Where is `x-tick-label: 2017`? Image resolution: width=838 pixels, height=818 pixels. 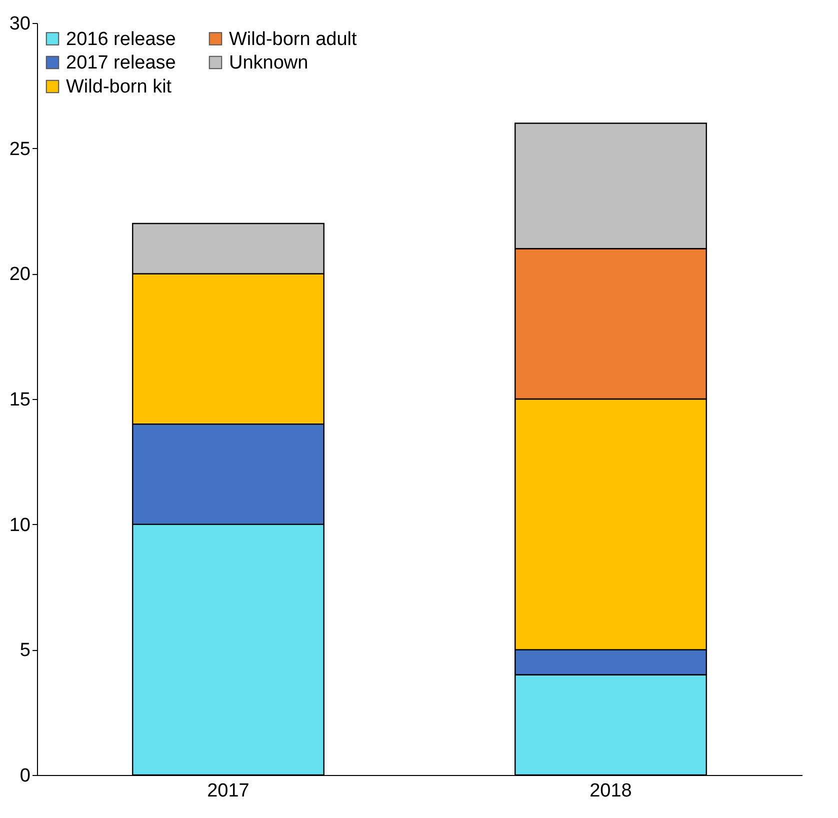 x-tick-label: 2017 is located at coordinates (228, 791).